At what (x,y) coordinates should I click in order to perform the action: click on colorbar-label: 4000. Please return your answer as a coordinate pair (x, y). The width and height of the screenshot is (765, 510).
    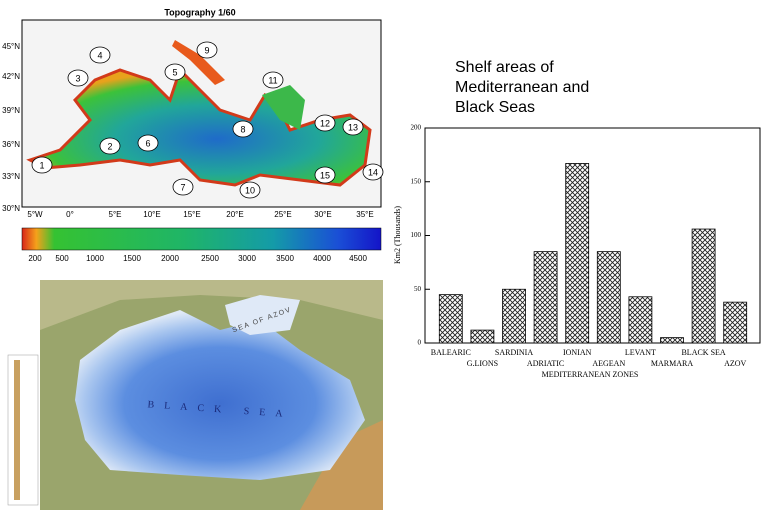
    Looking at the image, I should click on (322, 258).